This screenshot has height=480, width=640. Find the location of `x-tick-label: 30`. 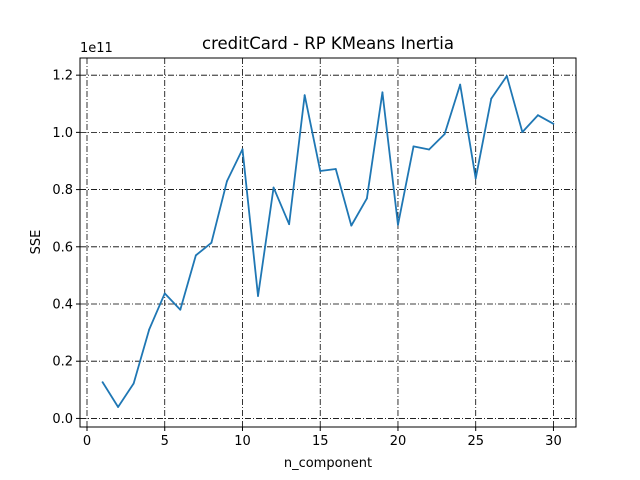

x-tick-label: 30 is located at coordinates (553, 441).